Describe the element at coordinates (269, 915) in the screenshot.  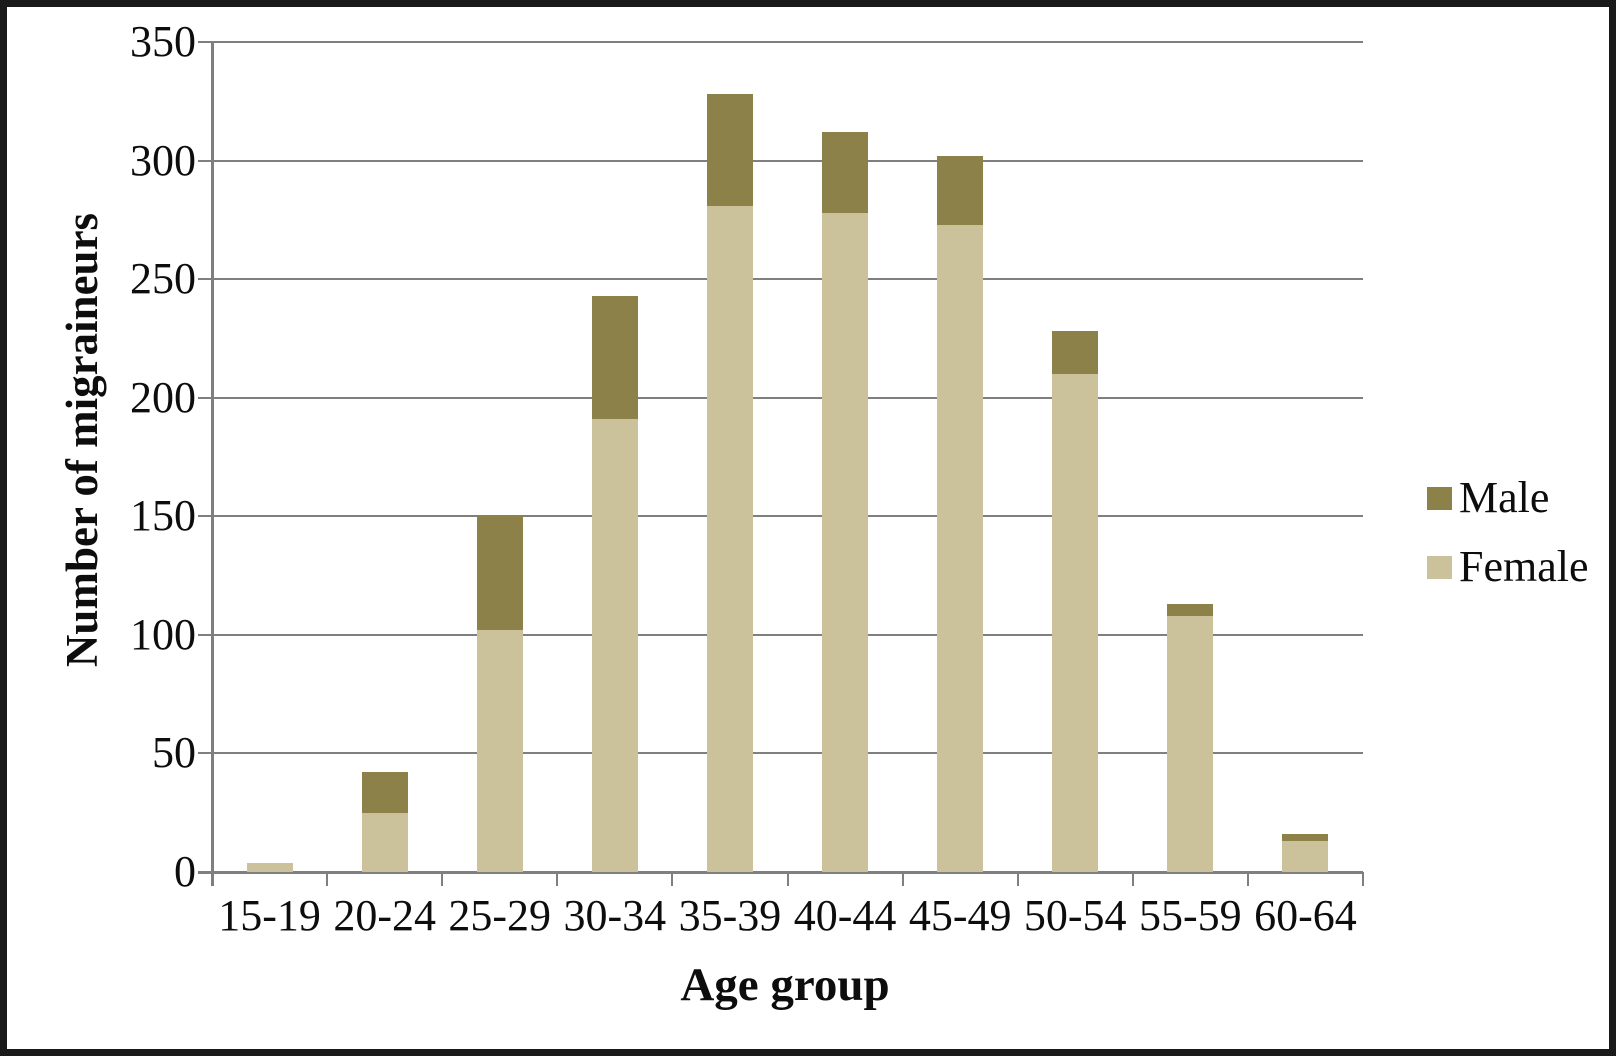
I see `x-axis-tick-label: 15-19` at that location.